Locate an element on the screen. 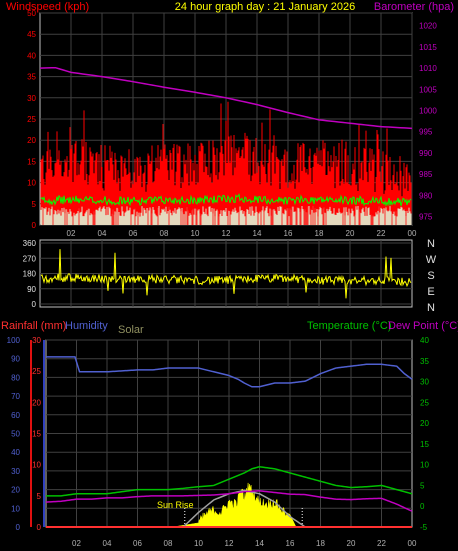  temperature-hour-tick: 12 is located at coordinates (229, 543).